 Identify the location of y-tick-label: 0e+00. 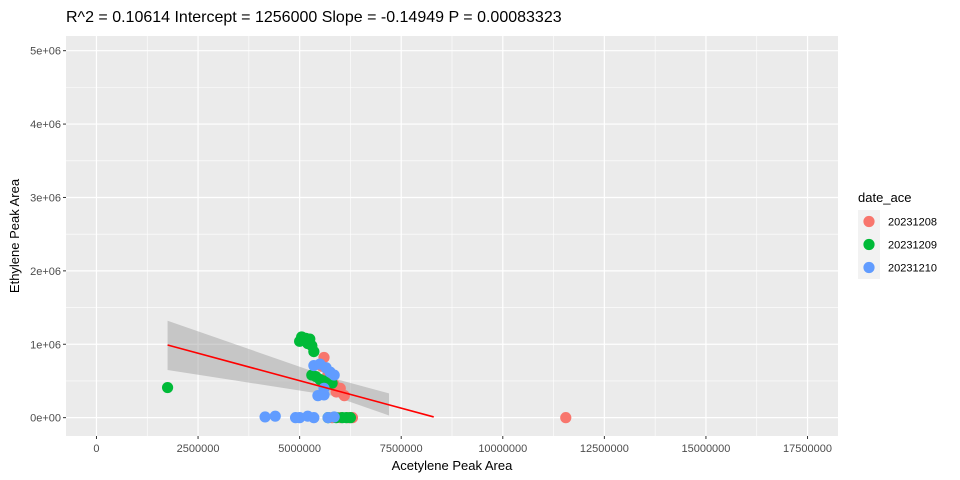
(45, 419).